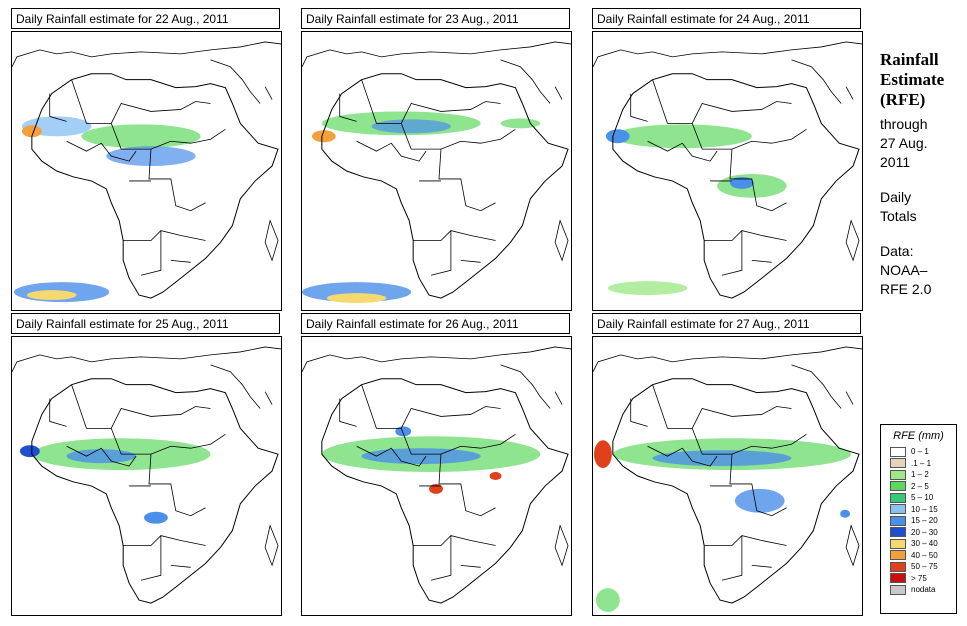 This screenshot has width=967, height=626. I want to click on legend-label: 0 – 1, so click(920, 452).